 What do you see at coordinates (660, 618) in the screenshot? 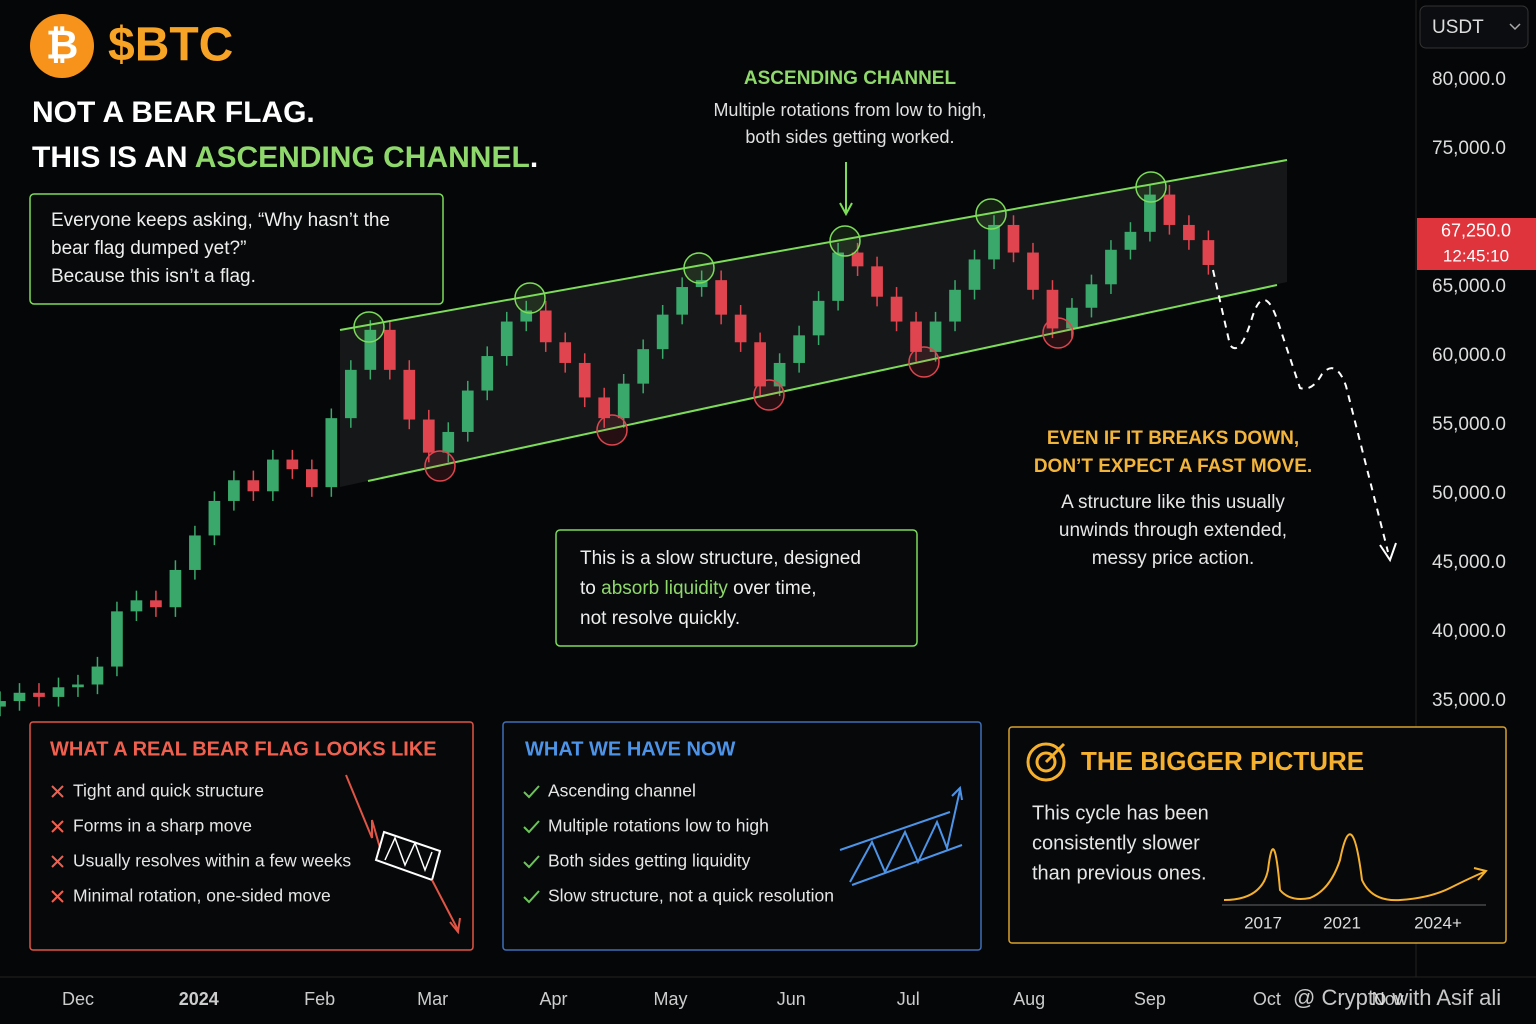
I see `text-span: not resolve quickly.` at bounding box center [660, 618].